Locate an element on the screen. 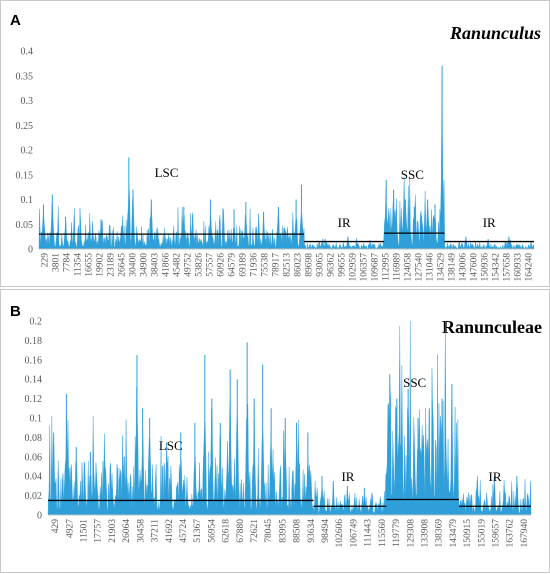 The width and height of the screenshot is (550, 574). x-tick-label: 159657 is located at coordinates (496, 533).